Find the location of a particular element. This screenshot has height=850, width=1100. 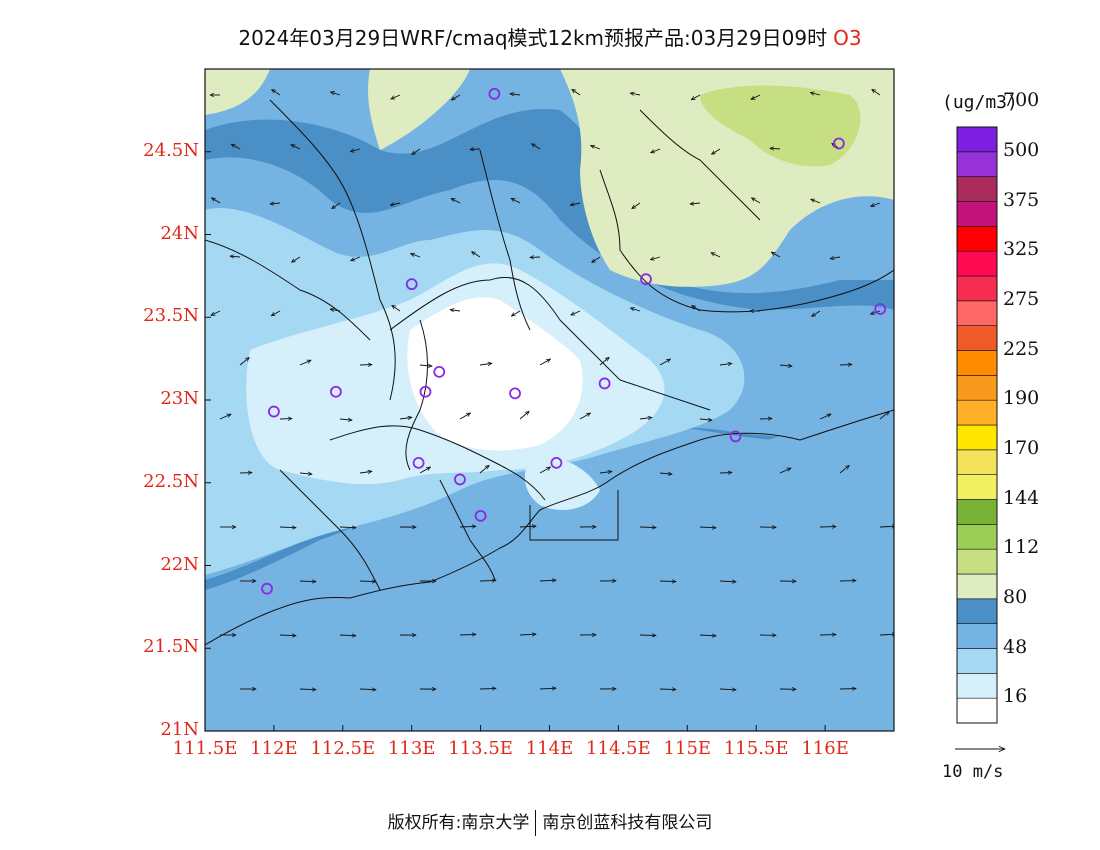

colorbar-label: 144 is located at coordinates (1021, 497).